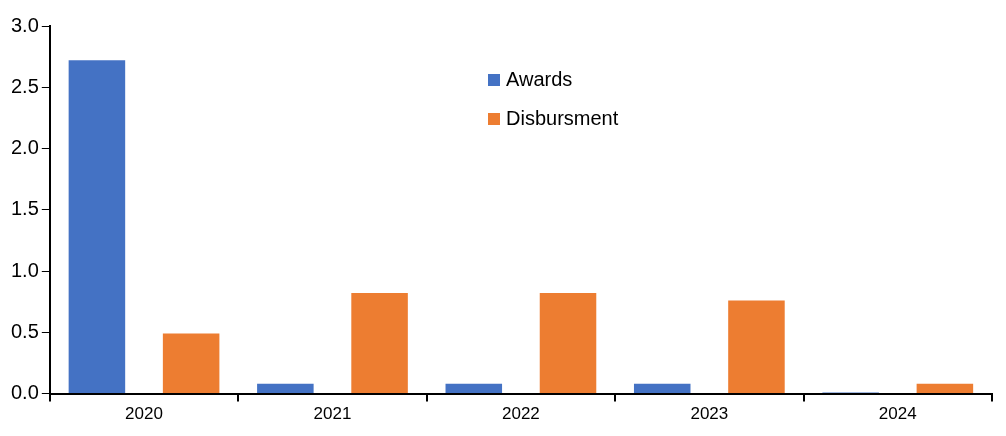  I want to click on y-tick-label: 1.0, so click(24, 269).